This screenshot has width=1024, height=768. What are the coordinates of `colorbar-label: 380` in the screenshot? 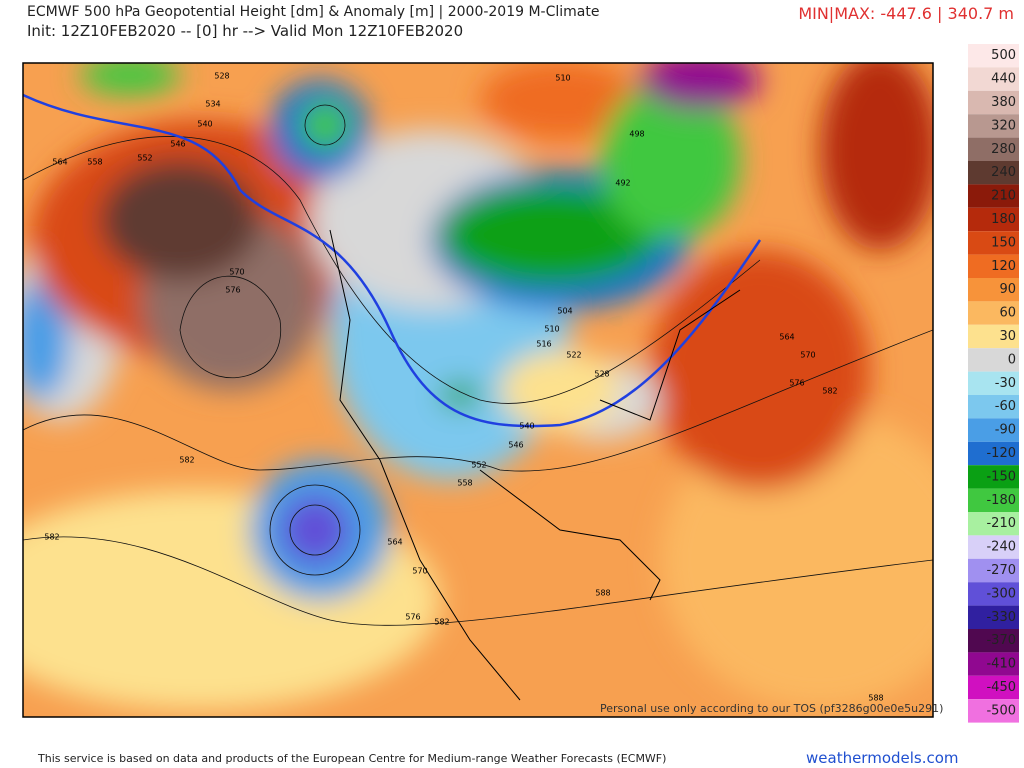 It's located at (1003, 102).